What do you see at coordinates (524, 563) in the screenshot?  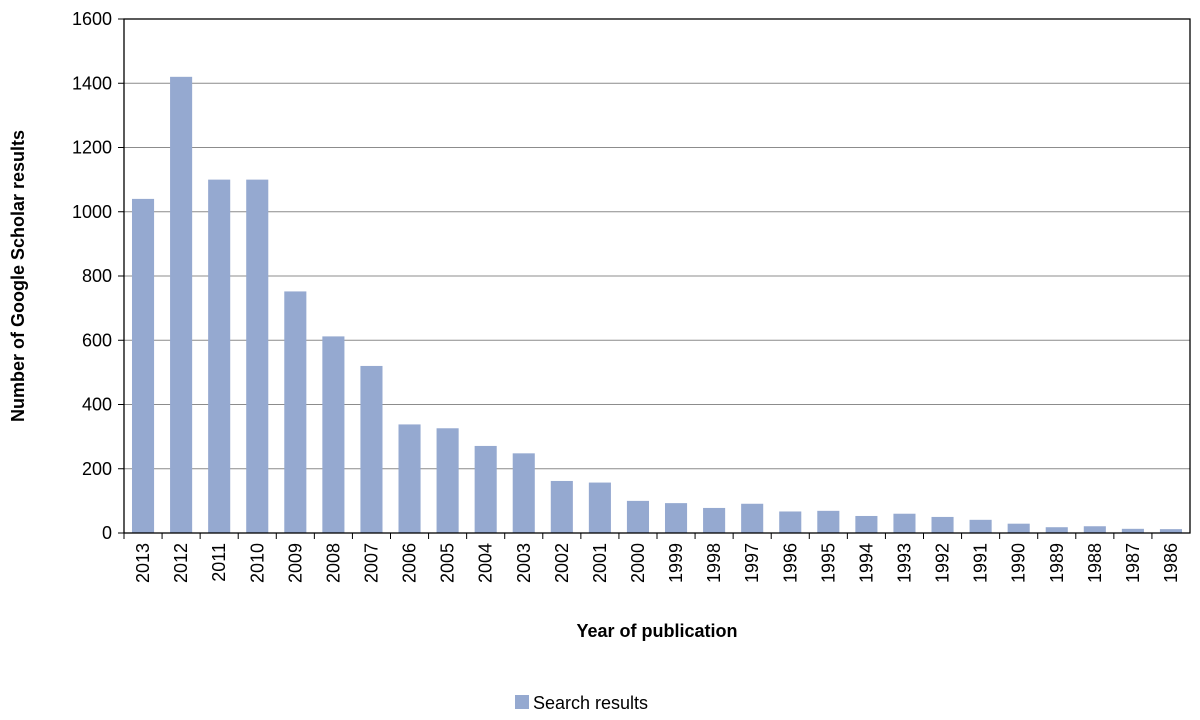 I see `x-tick-label: 2003` at bounding box center [524, 563].